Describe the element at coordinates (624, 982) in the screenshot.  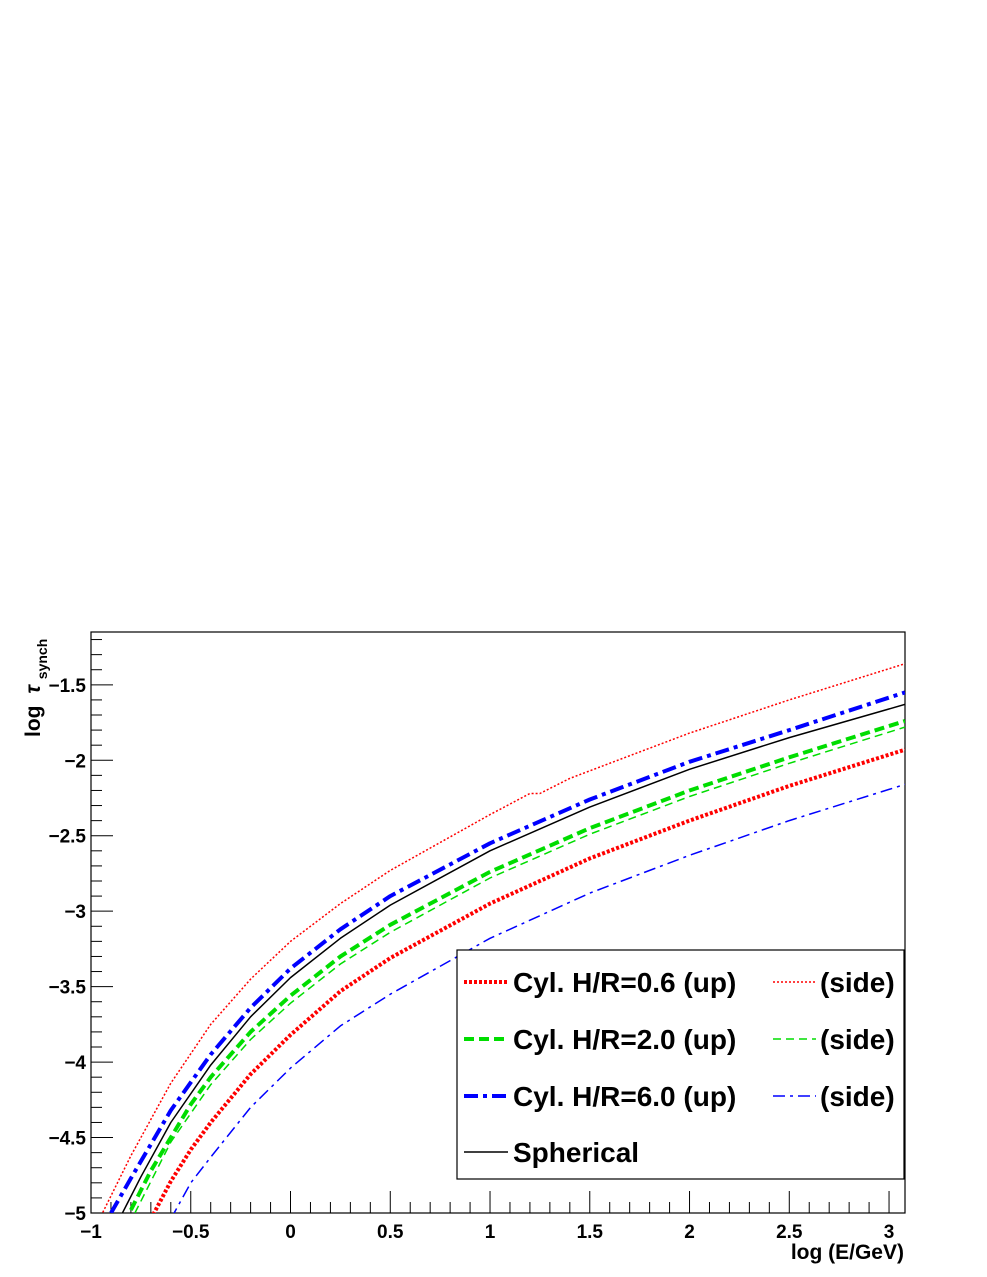
I see `legend-label-primary: Cyl. H/R=0.6 (up)` at that location.